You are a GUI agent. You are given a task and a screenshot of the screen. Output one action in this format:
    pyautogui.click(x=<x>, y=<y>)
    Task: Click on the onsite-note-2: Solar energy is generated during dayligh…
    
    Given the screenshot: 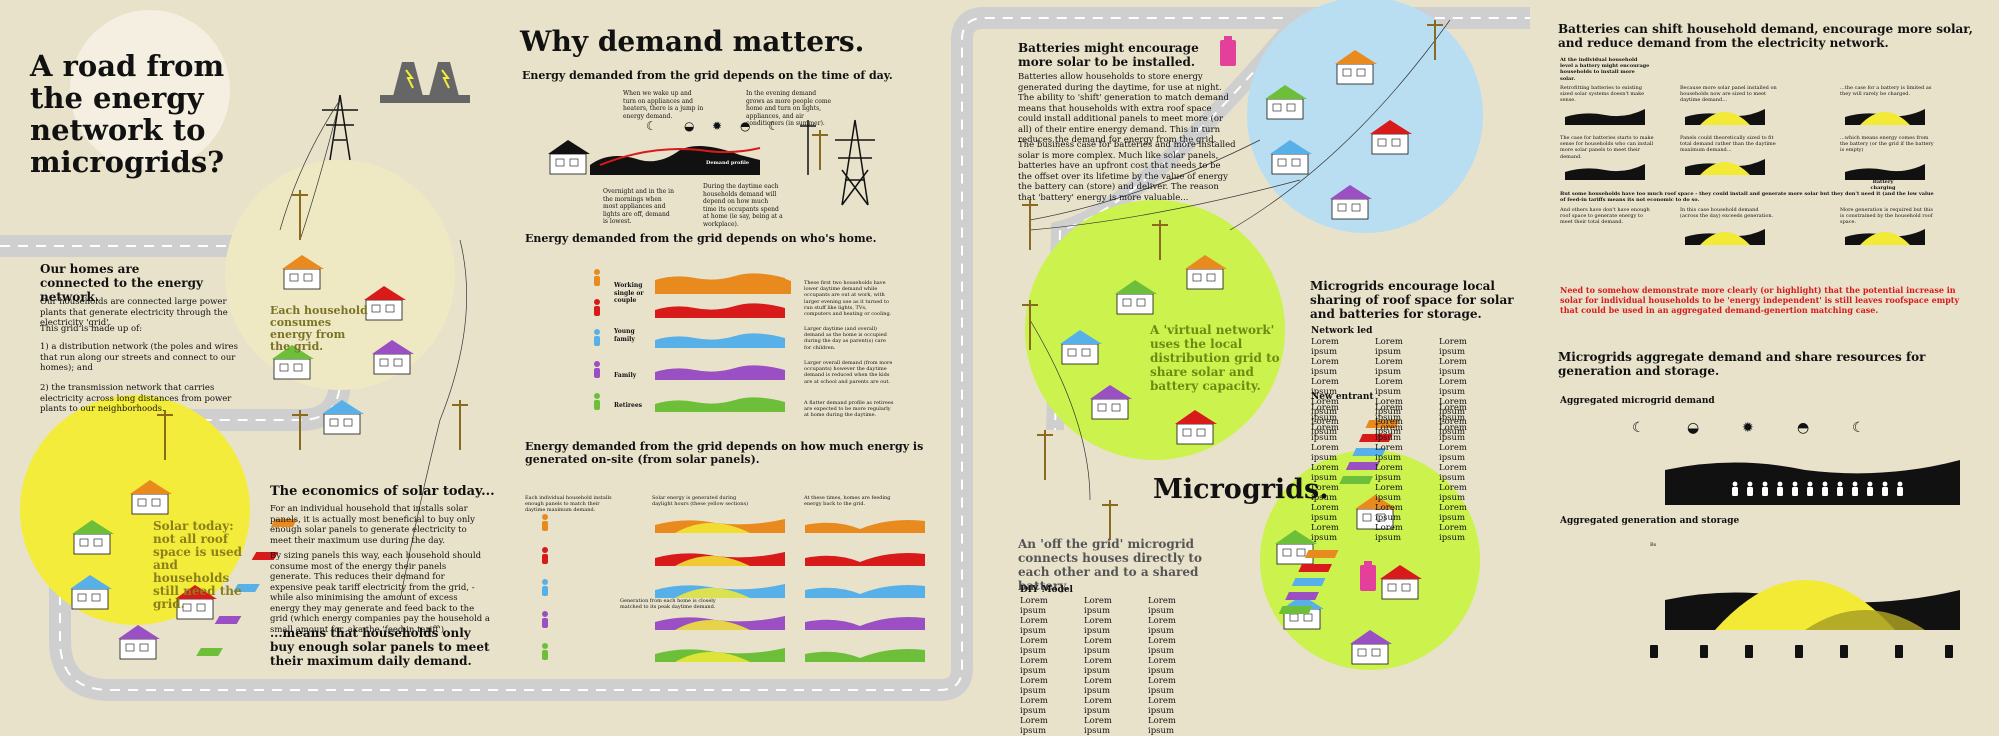 What is the action you would take?
    pyautogui.click(x=700, y=501)
    